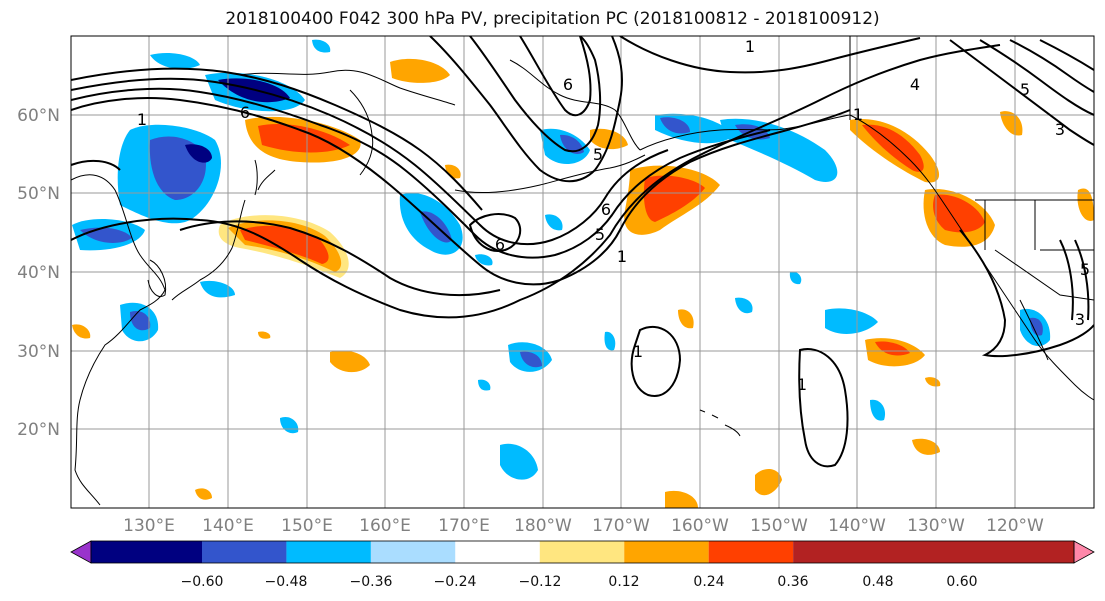  What do you see at coordinates (550, 173) in the screenshot?
I see `aleutians` at bounding box center [550, 173].